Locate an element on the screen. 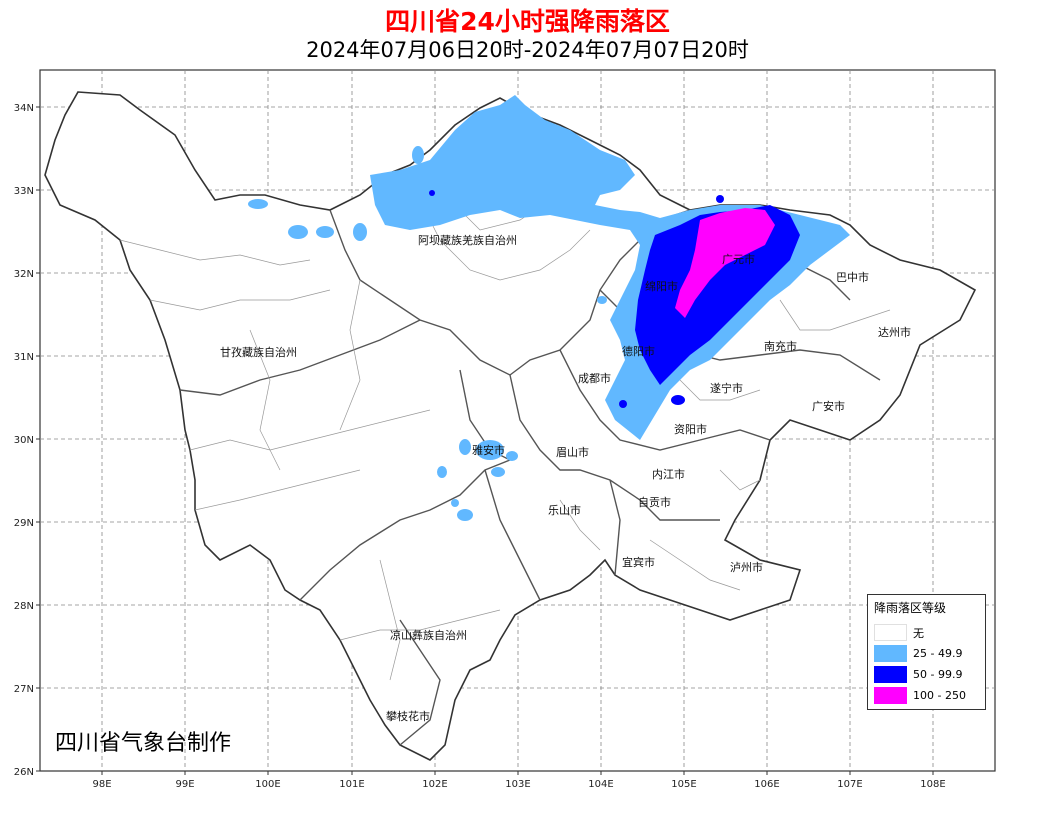 Image resolution: width=1055 pixels, height=821 pixels. legend-label: 无 is located at coordinates (918, 633).